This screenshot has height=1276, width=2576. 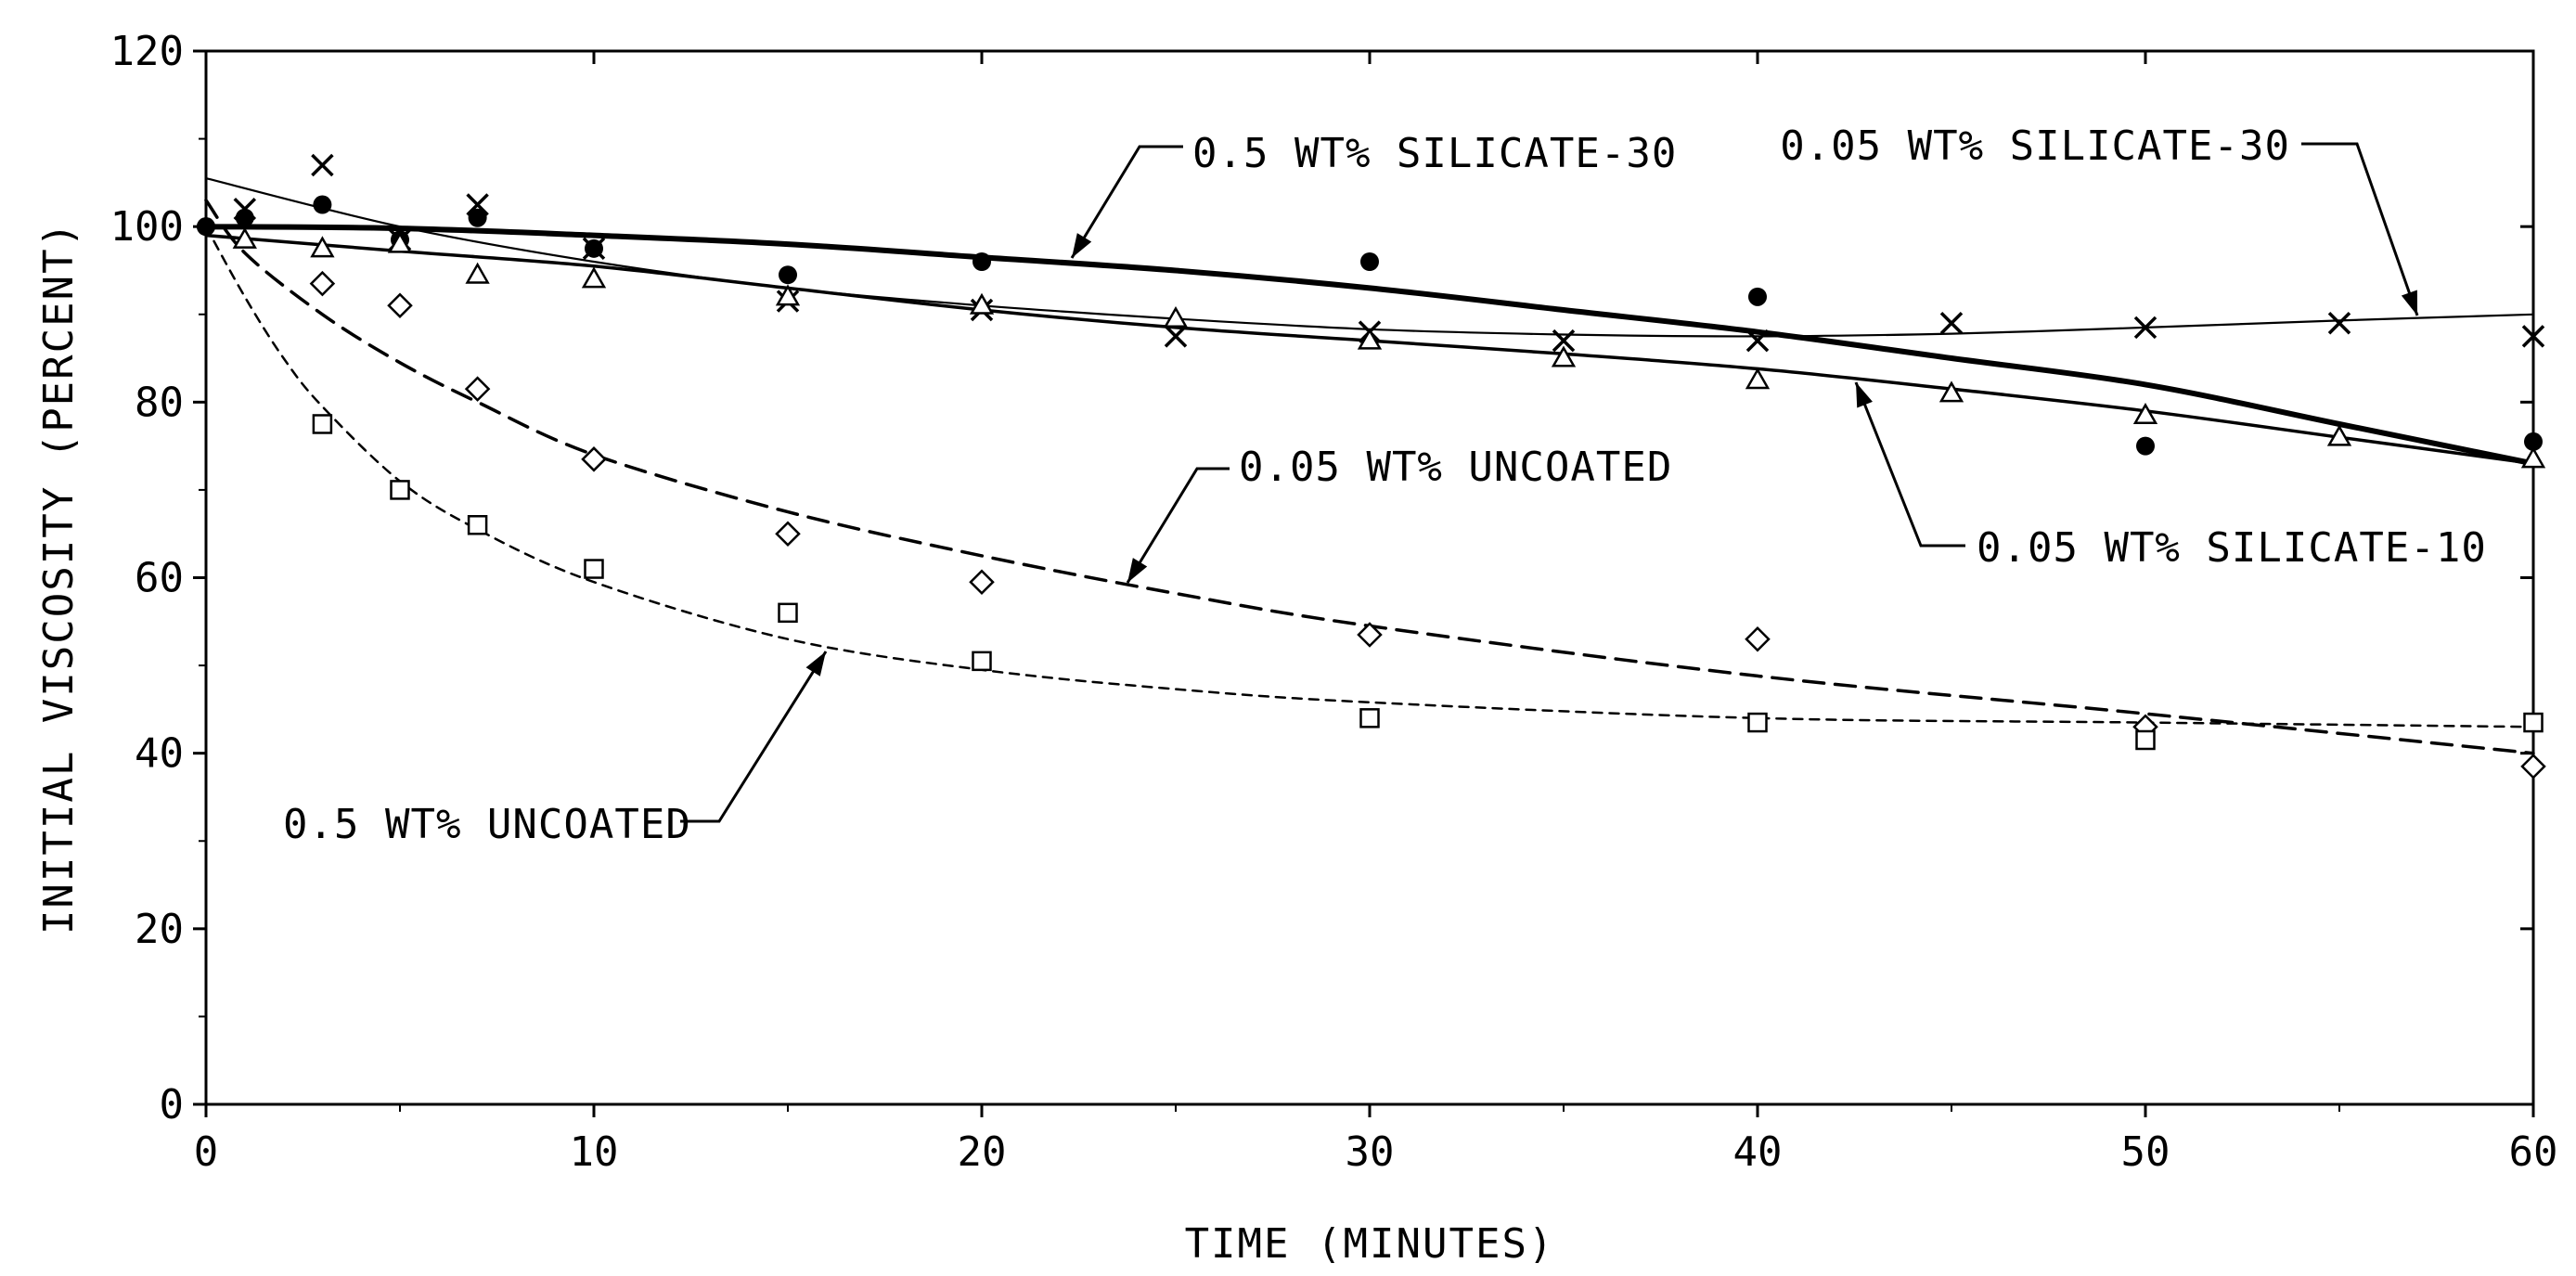 I want to click on annotation-0-05-wtpct-uncoated: 0.05 WT% UNCOATED, so click(x=1455, y=468).